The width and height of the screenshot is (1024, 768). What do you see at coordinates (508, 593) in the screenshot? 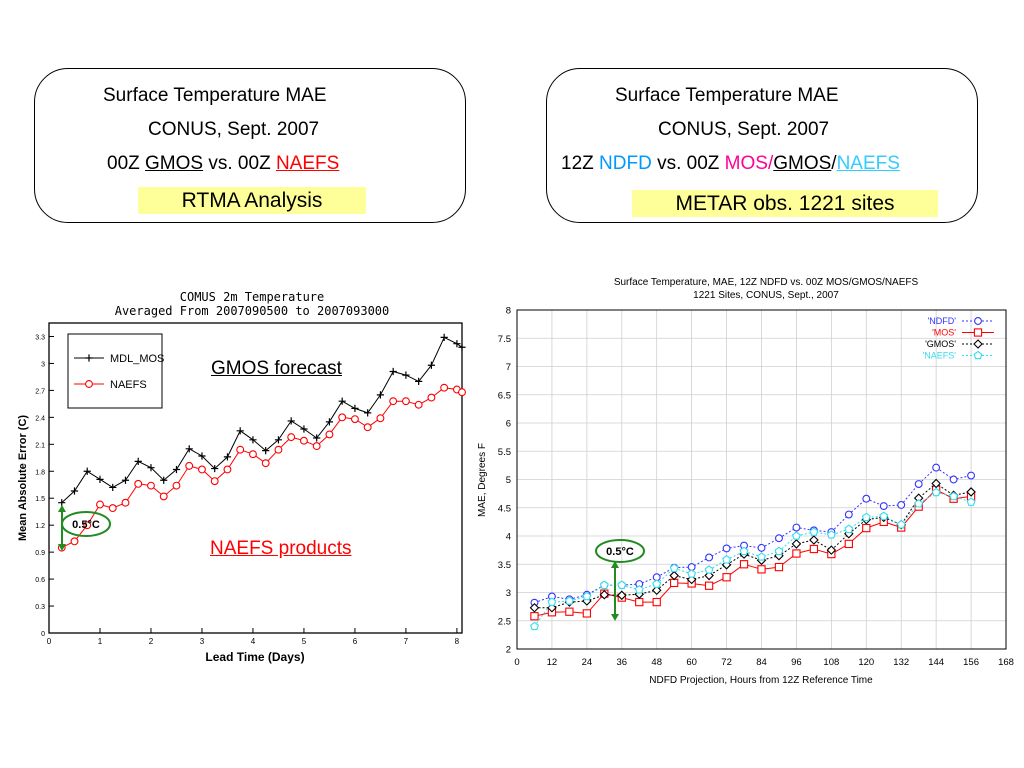
I see `right-y-tick-label-2: 3` at bounding box center [508, 593].